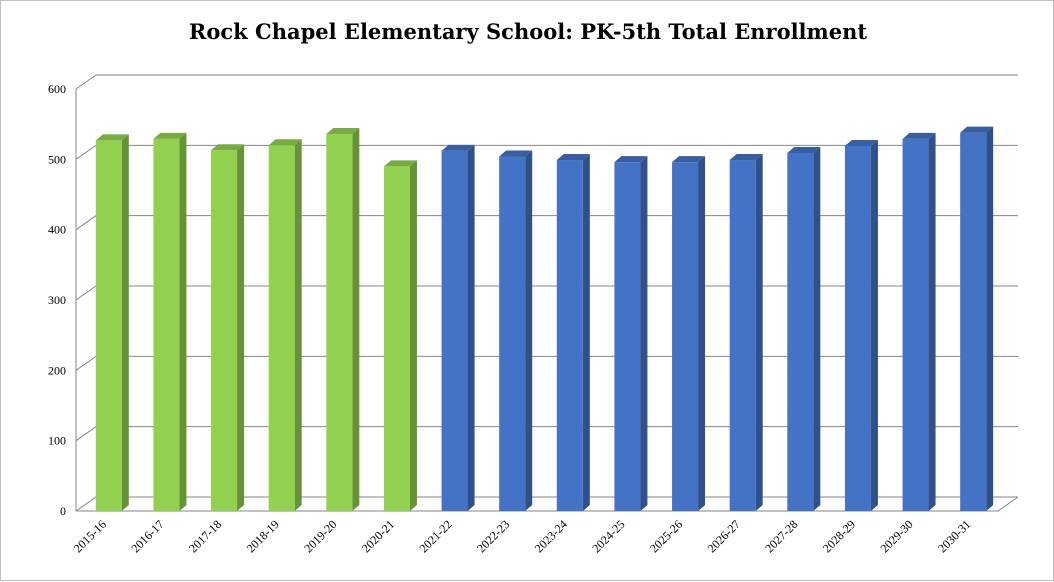 Image resolution: width=1054 pixels, height=582 pixels. I want to click on x-tick-label: 2020-21, so click(378, 536).